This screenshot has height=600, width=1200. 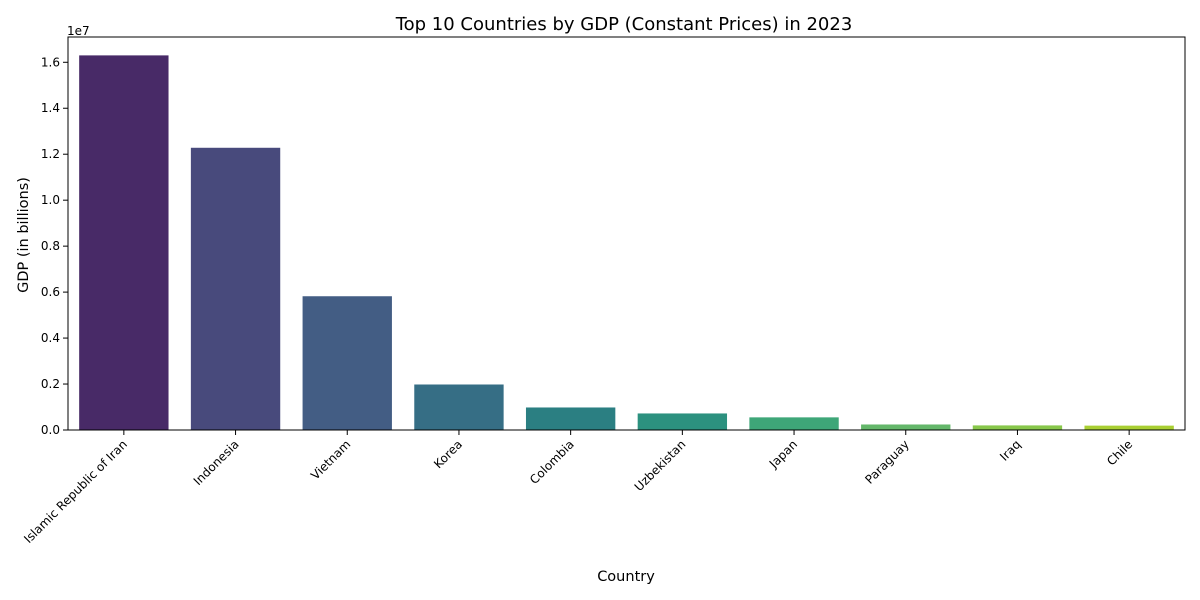 What do you see at coordinates (887, 462) in the screenshot?
I see `x-tick-label: Paraguay` at bounding box center [887, 462].